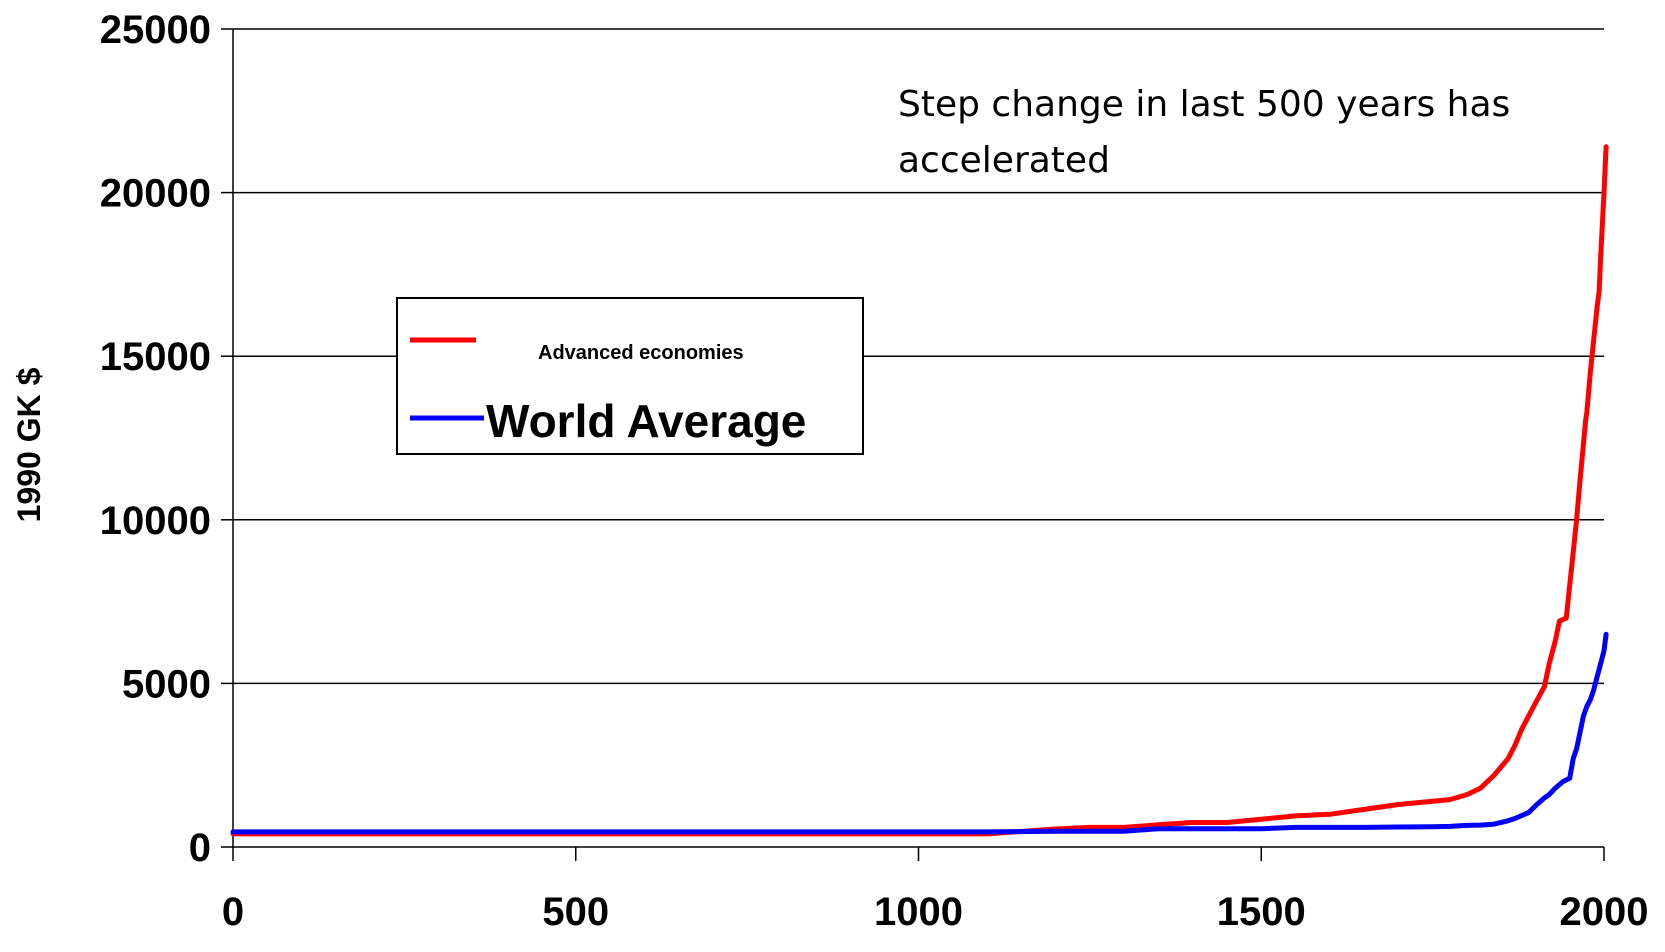 This screenshot has height=952, width=1665. Describe the element at coordinates (575, 912) in the screenshot. I see `x-tick-label-500: 500` at that location.